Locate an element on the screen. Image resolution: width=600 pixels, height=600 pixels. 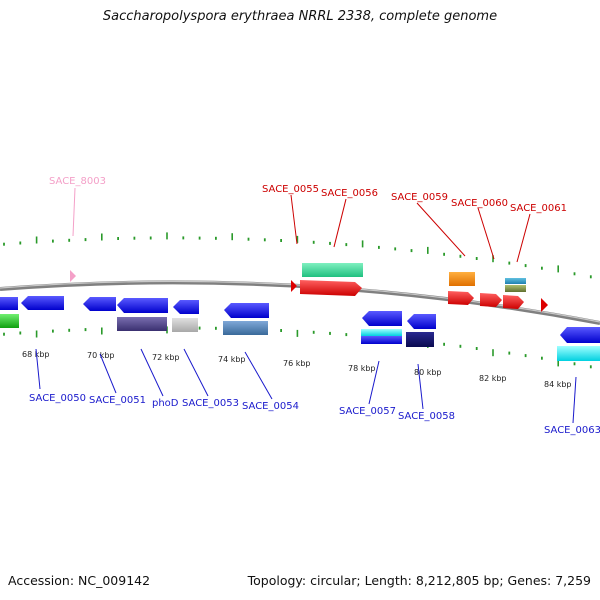
gene-label: SACE_0056 is located at coordinates (349, 193).